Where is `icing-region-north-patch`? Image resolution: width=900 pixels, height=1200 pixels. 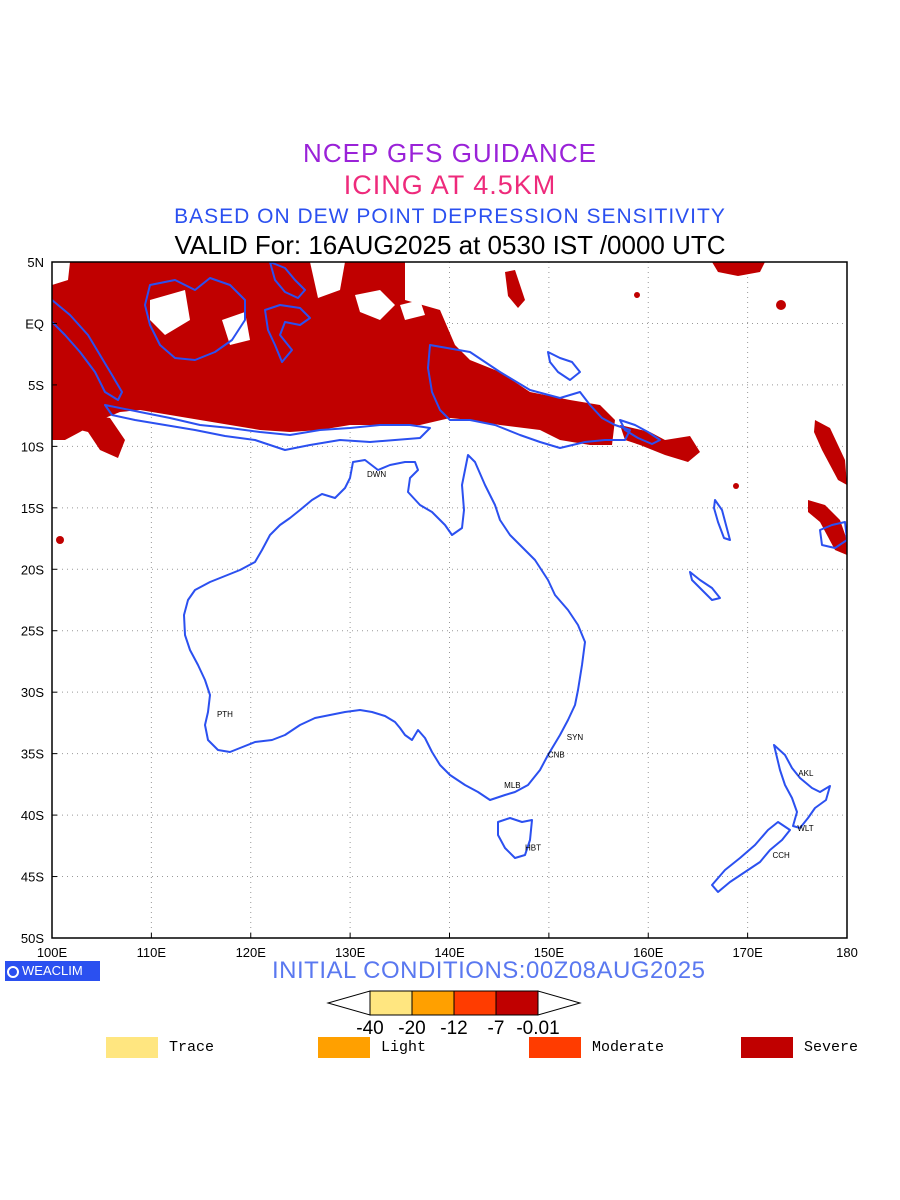
icing-region-north-patch is located at coordinates (738, 269).